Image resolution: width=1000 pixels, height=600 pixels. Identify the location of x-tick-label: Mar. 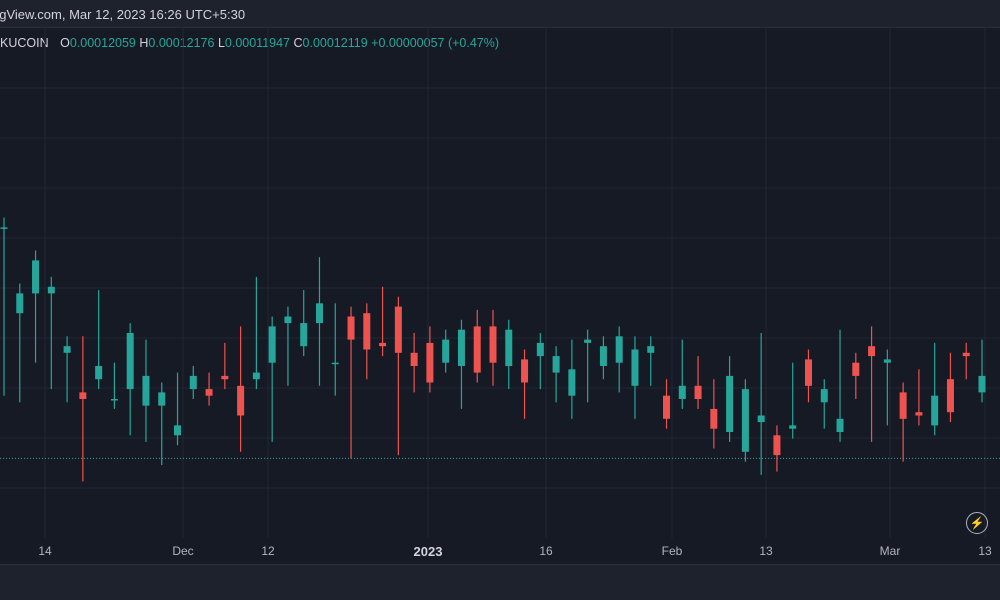
(890, 551).